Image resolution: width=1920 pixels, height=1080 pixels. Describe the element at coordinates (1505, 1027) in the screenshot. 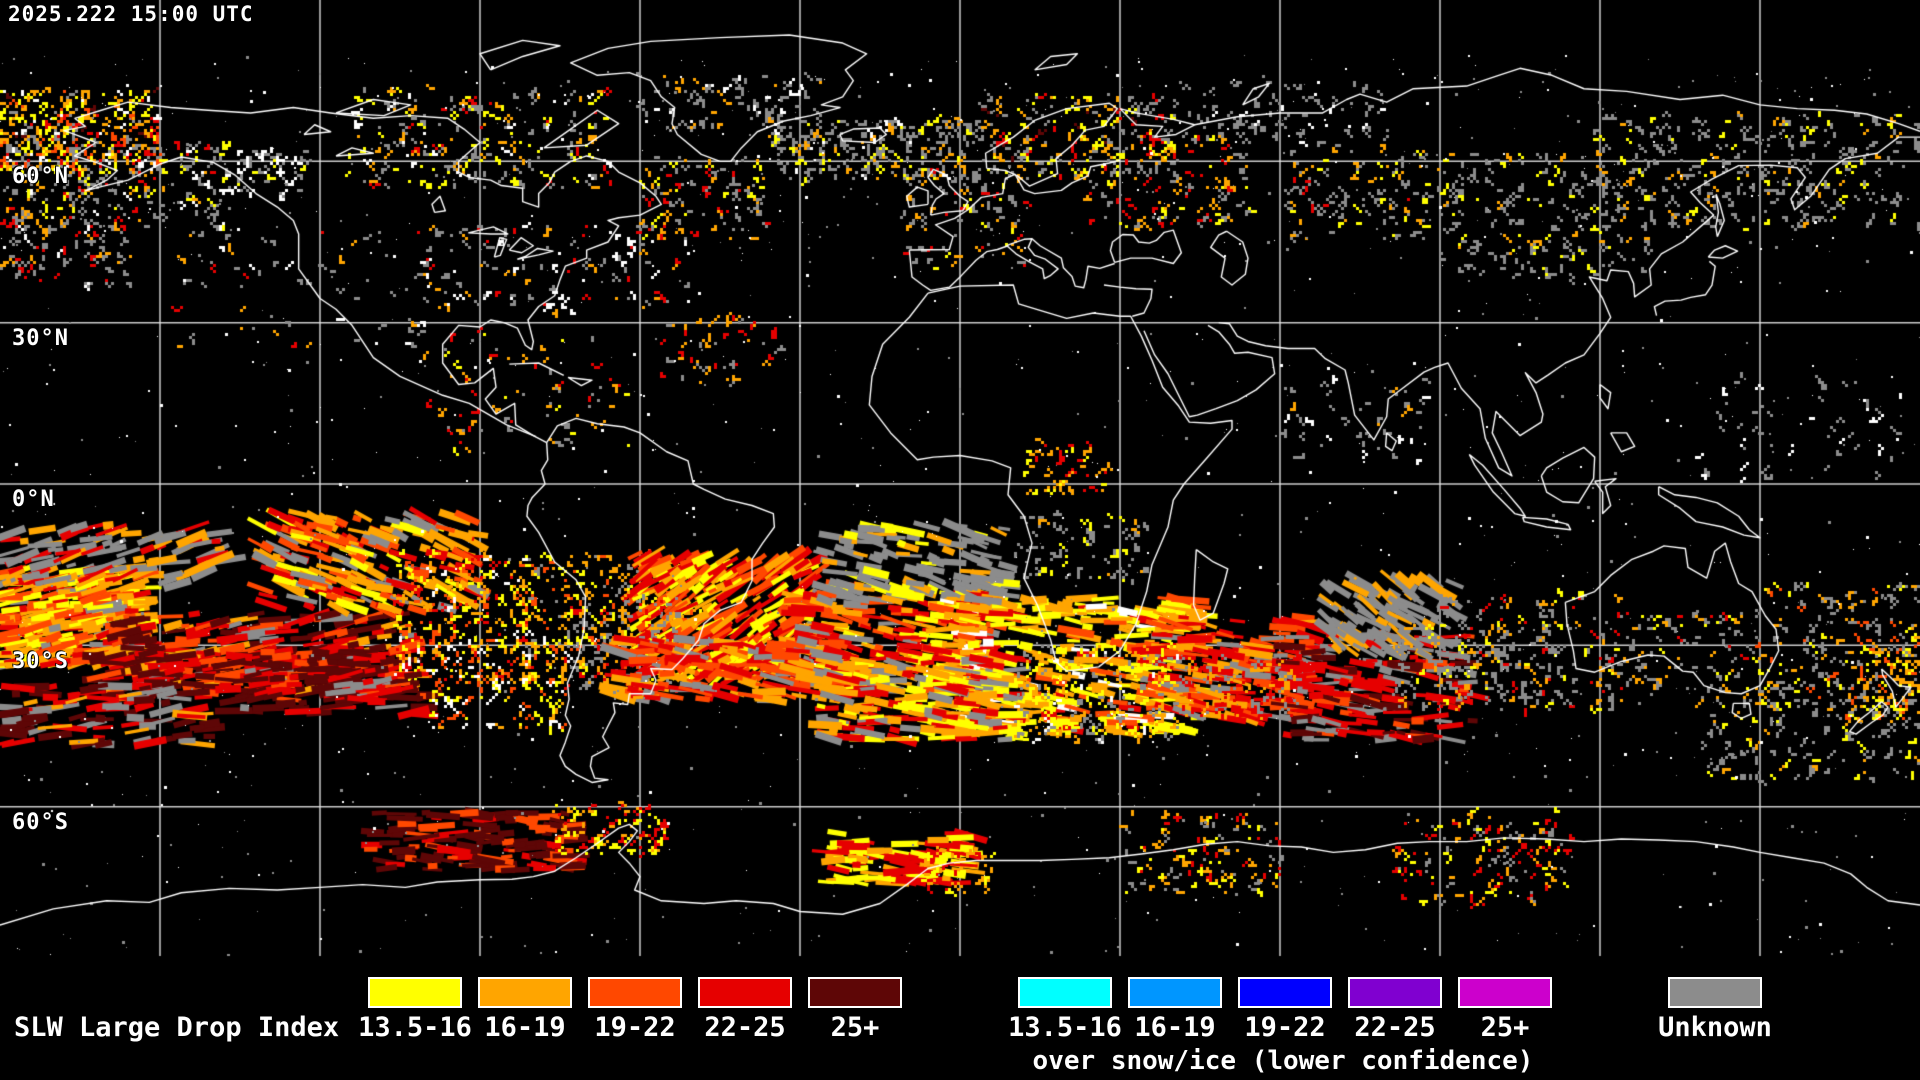

I see `legend-label-snowice-25plus: 25+` at that location.